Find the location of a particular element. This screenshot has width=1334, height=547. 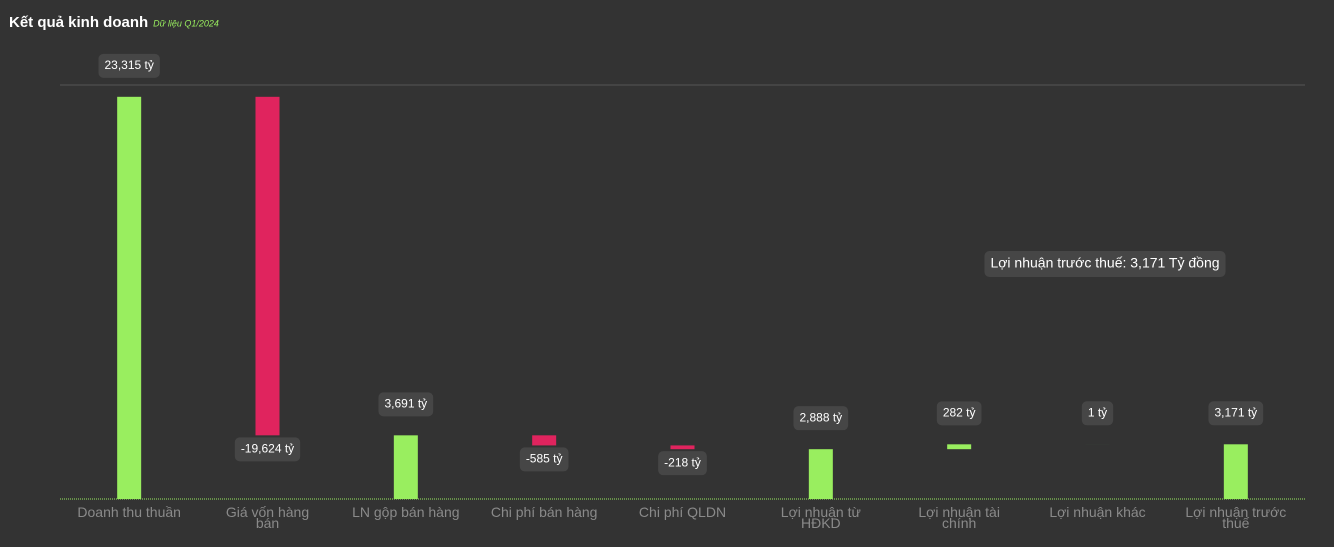

value-label: 282 tỷ is located at coordinates (959, 412).